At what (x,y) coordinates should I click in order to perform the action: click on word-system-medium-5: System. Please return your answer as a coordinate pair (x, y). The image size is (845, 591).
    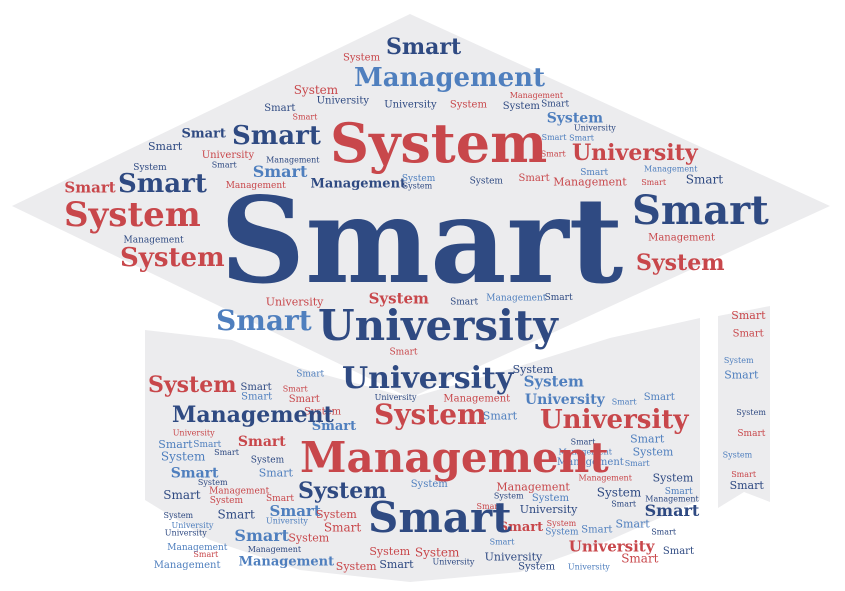
    Looking at the image, I should click on (680, 263).